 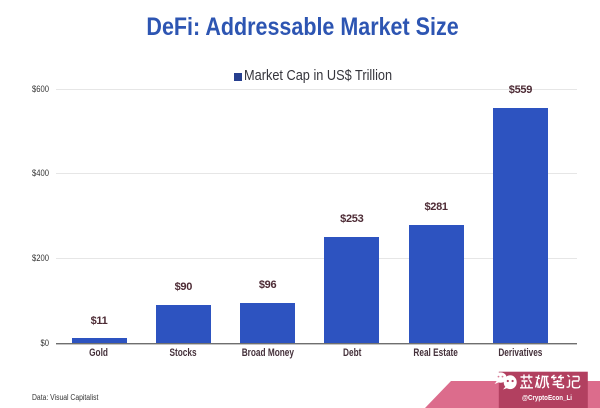 What do you see at coordinates (547, 397) in the screenshot?
I see `svg-text: @CryptoEcon_Li` at bounding box center [547, 397].